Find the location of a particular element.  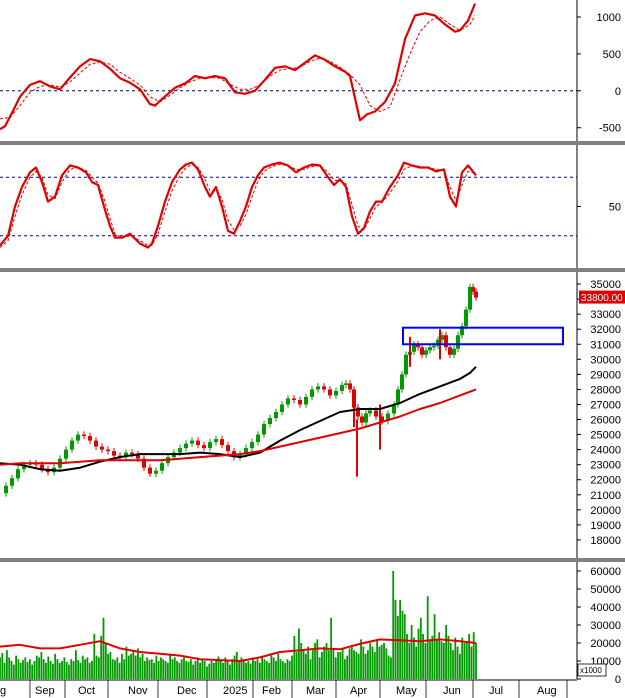

x-tick-label: 2025 is located at coordinates (235, 691).